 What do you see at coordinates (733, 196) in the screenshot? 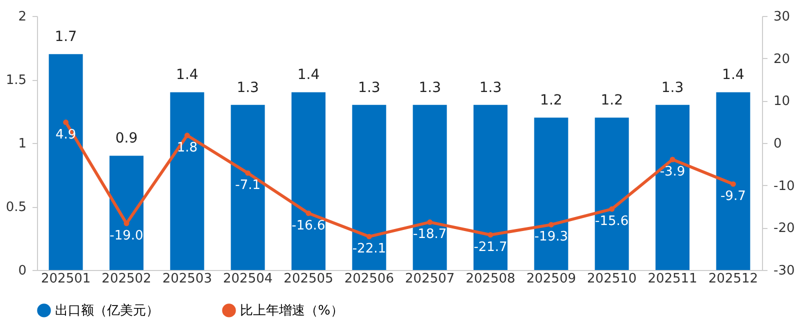
I see `data-label: -9.7` at bounding box center [733, 196].